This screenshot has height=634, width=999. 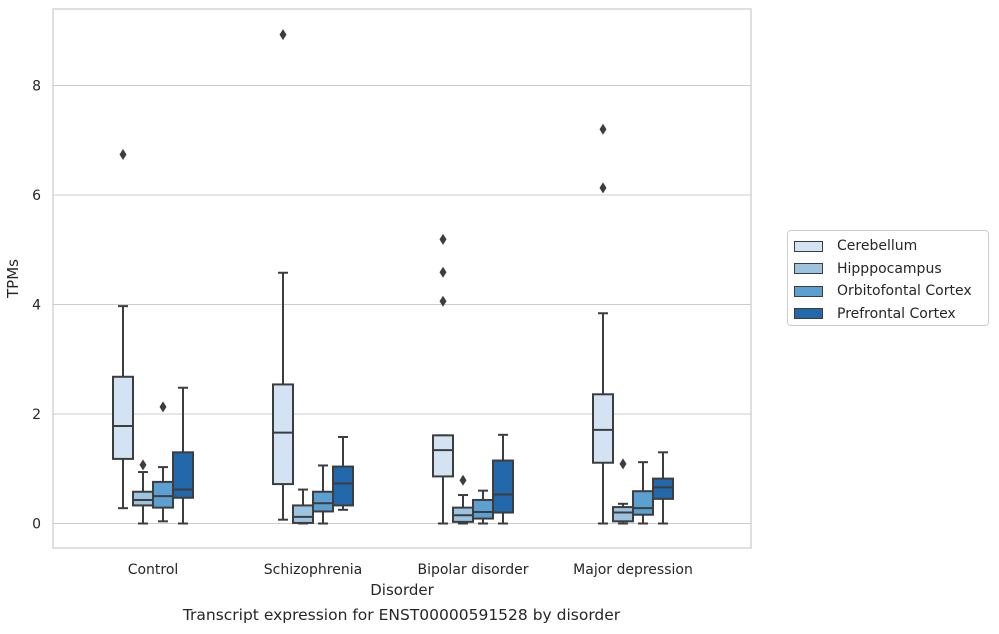 I want to click on legend-label: Orbitofontal Cortex, so click(x=904, y=291).